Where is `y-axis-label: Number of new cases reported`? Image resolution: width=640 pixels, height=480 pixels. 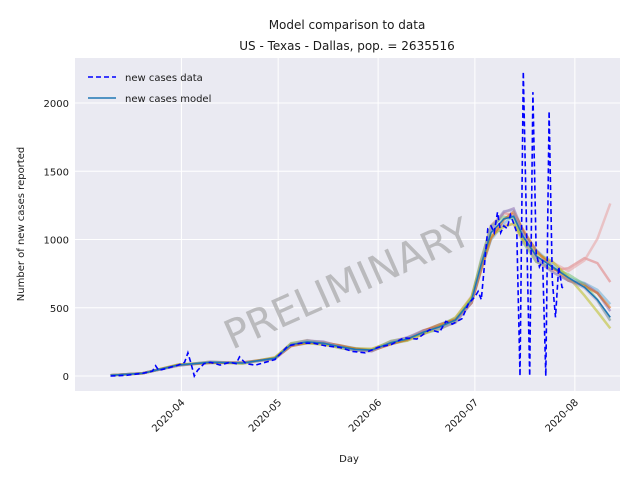
y-axis-label: Number of new cases reported is located at coordinates (21, 224).